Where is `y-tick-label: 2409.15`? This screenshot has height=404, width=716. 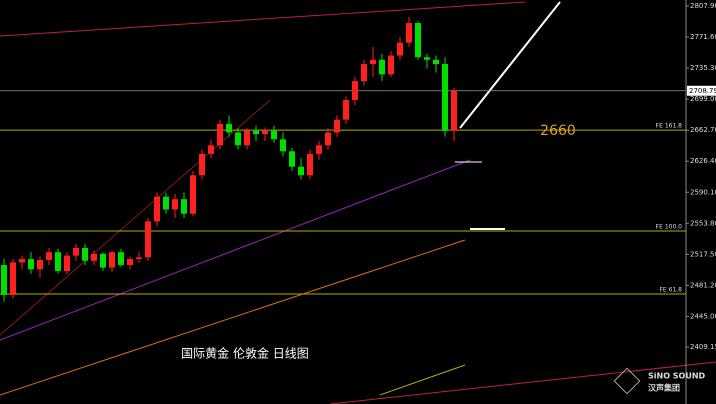 y-tick-label: 2409.15 is located at coordinates (703, 347).